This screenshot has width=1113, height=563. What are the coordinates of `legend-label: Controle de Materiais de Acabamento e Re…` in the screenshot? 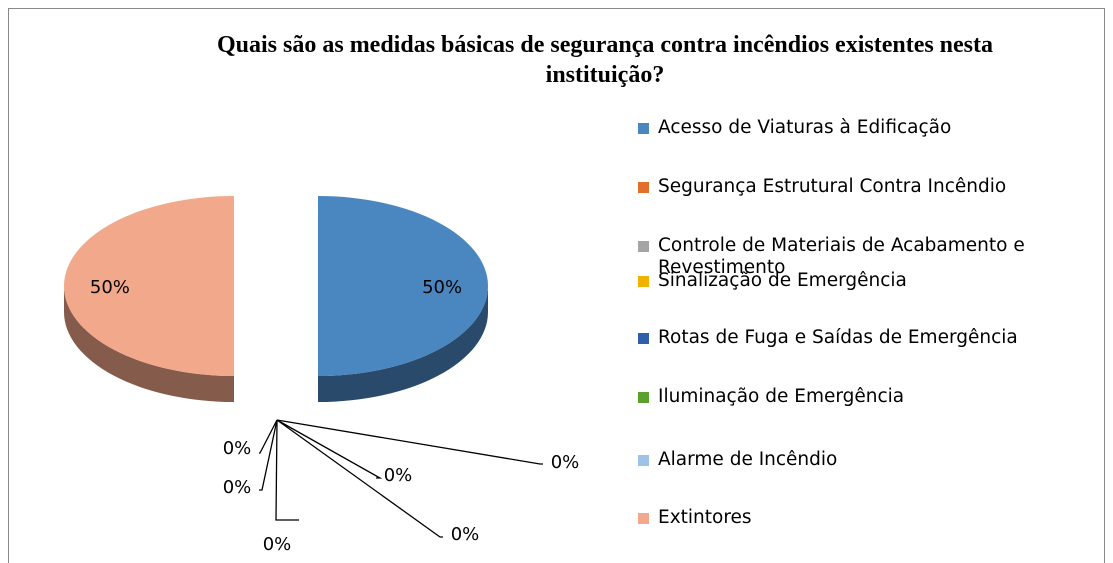 It's located at (841, 256).